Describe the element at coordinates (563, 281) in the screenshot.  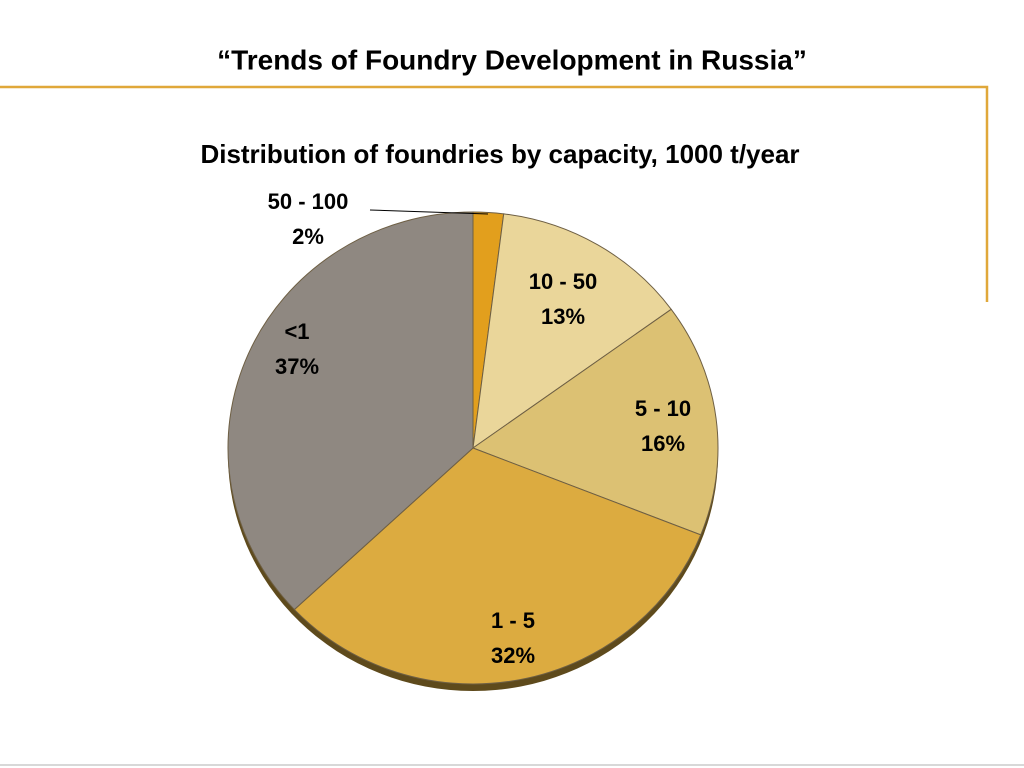
I see `slice-category-label: 10 - 50` at that location.